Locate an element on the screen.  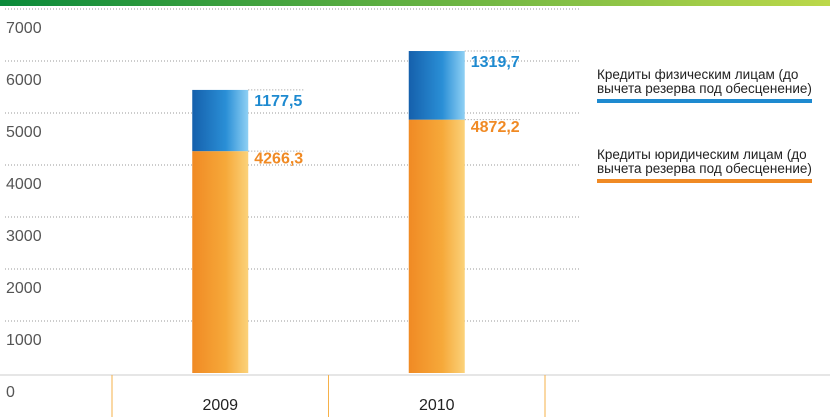
x-tick-label: 2010 is located at coordinates (437, 405).